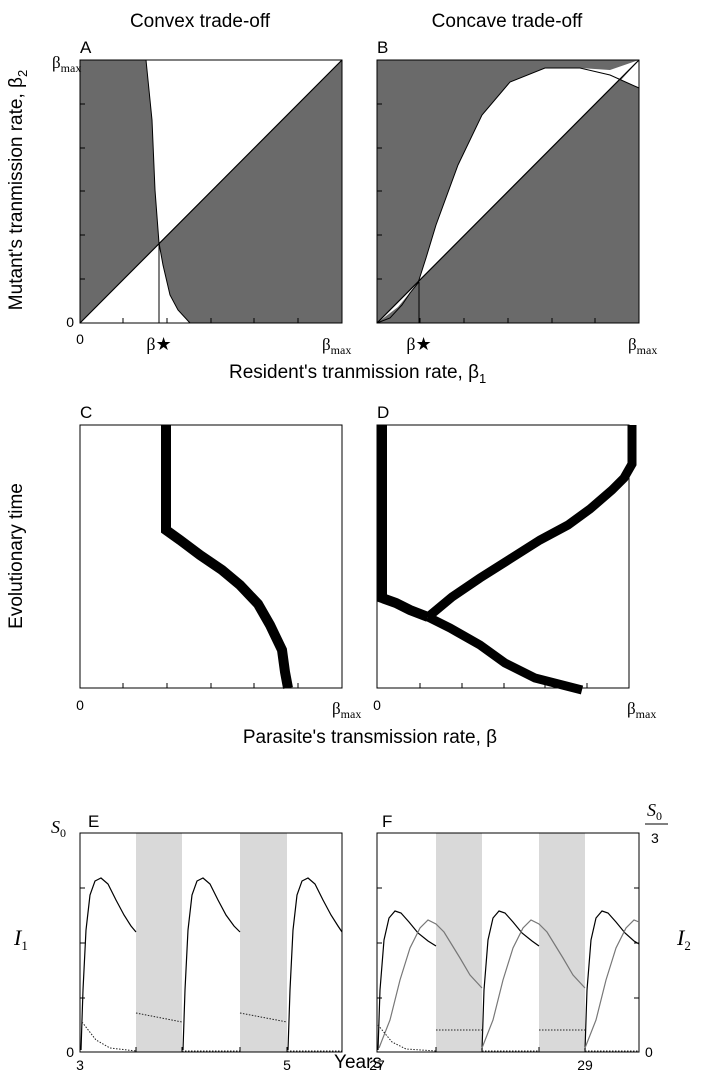 The height and width of the screenshot is (1072, 711). What do you see at coordinates (18, 190) in the screenshot?
I see `ylabel-top: Mutant's tranmission rate, β2` at bounding box center [18, 190].